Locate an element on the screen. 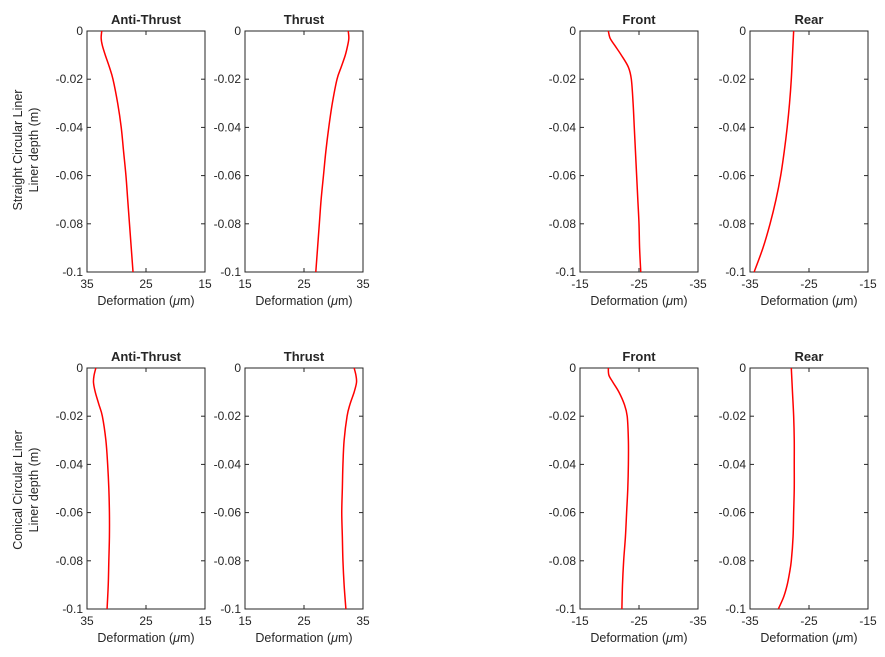 This screenshot has height=657, width=885. row-label-line1: Conical Circular Liner is located at coordinates (18, 490).